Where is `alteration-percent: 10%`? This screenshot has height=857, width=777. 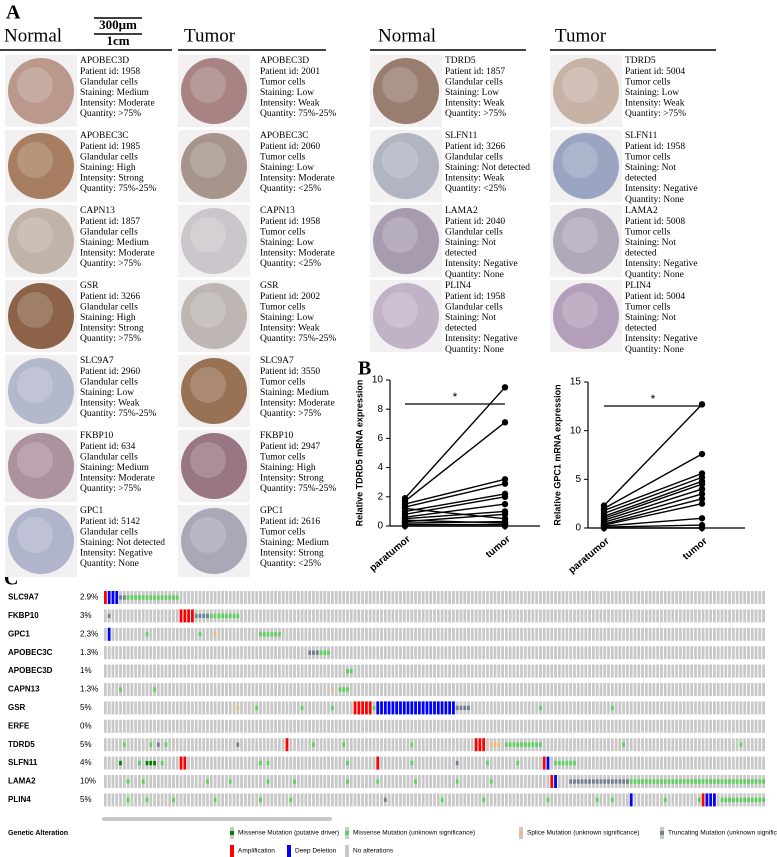 alteration-percent: 10% is located at coordinates (88, 781).